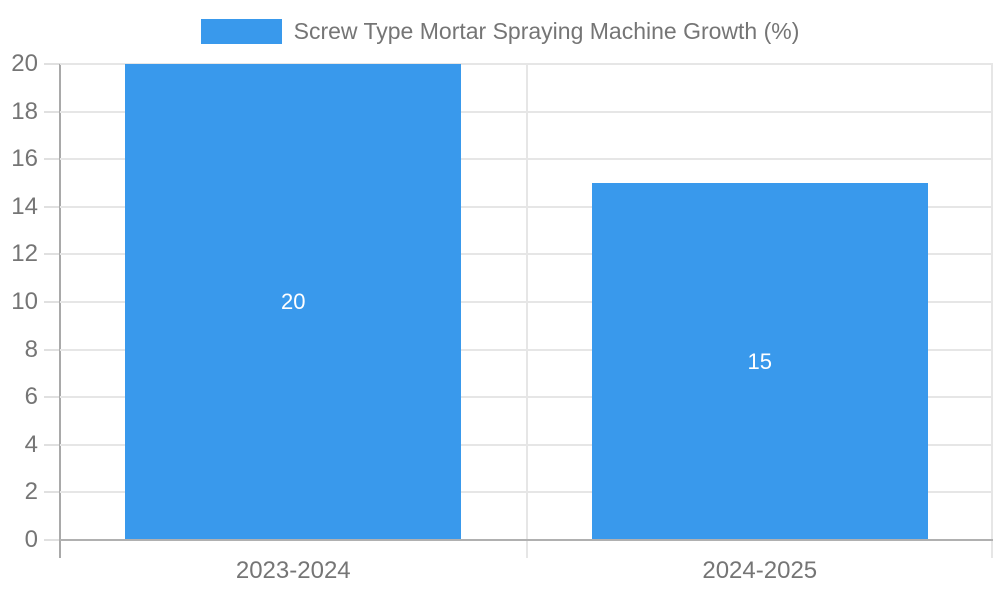 Image resolution: width=1000 pixels, height=600 pixels. I want to click on x-axis-category-label: 2023-2024, so click(293, 570).